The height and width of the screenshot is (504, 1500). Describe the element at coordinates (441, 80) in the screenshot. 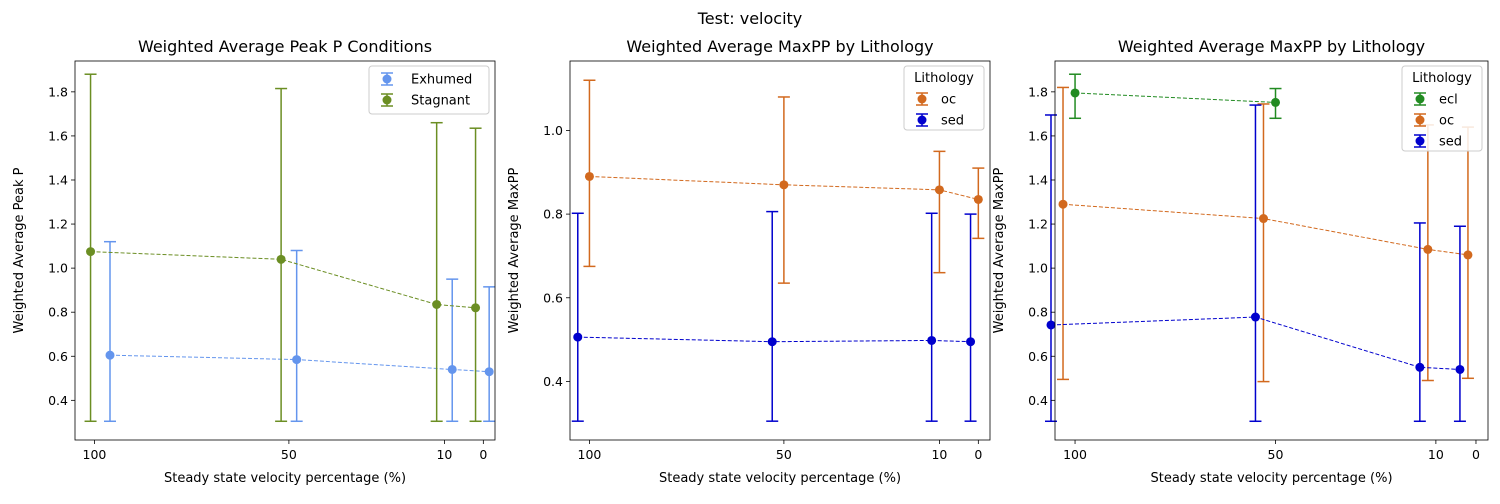

I see `legend-label: Exhumed` at that location.